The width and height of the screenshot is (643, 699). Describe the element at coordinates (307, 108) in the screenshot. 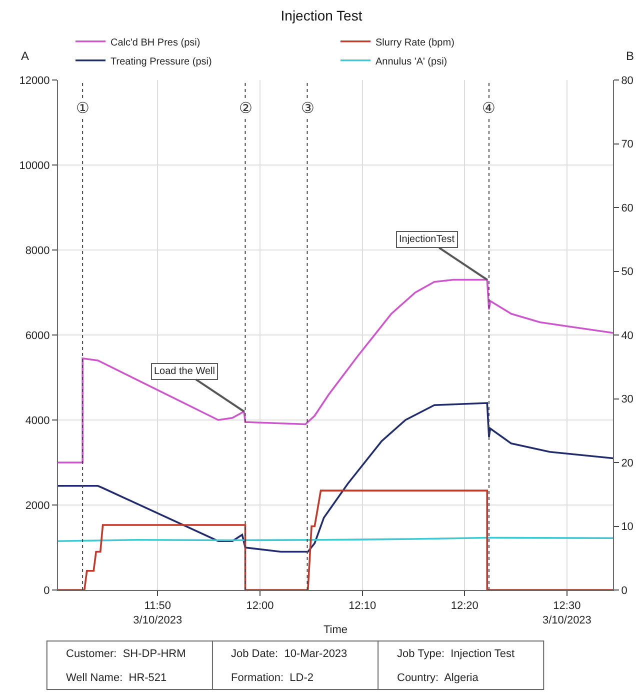

I see `ref-line-label: ③` at that location.